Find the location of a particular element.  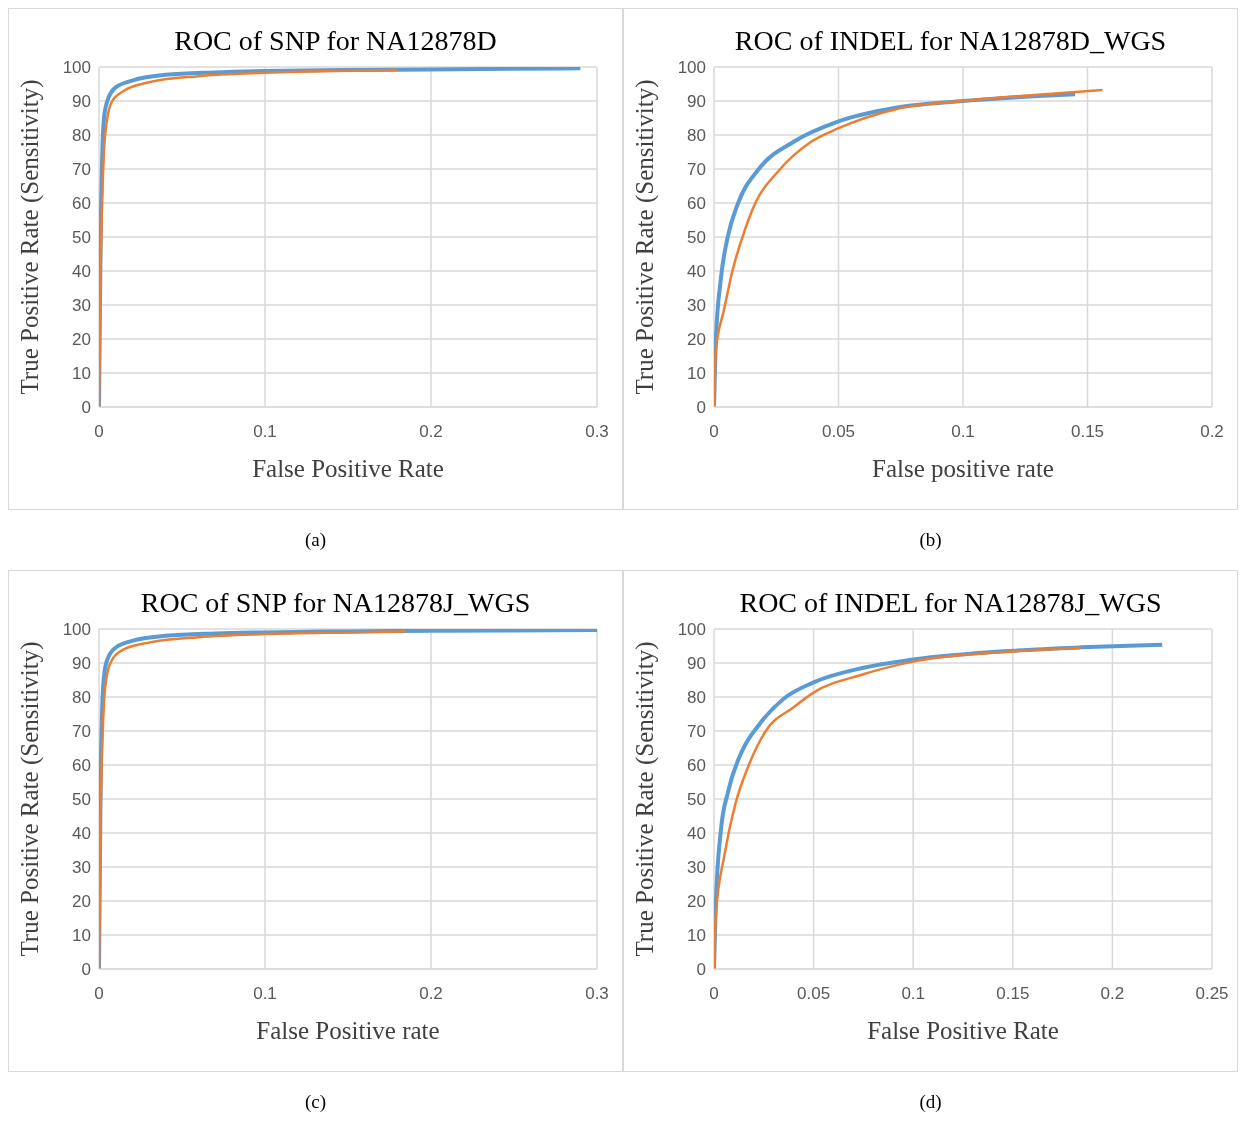

line-series is located at coordinates (898, 807).